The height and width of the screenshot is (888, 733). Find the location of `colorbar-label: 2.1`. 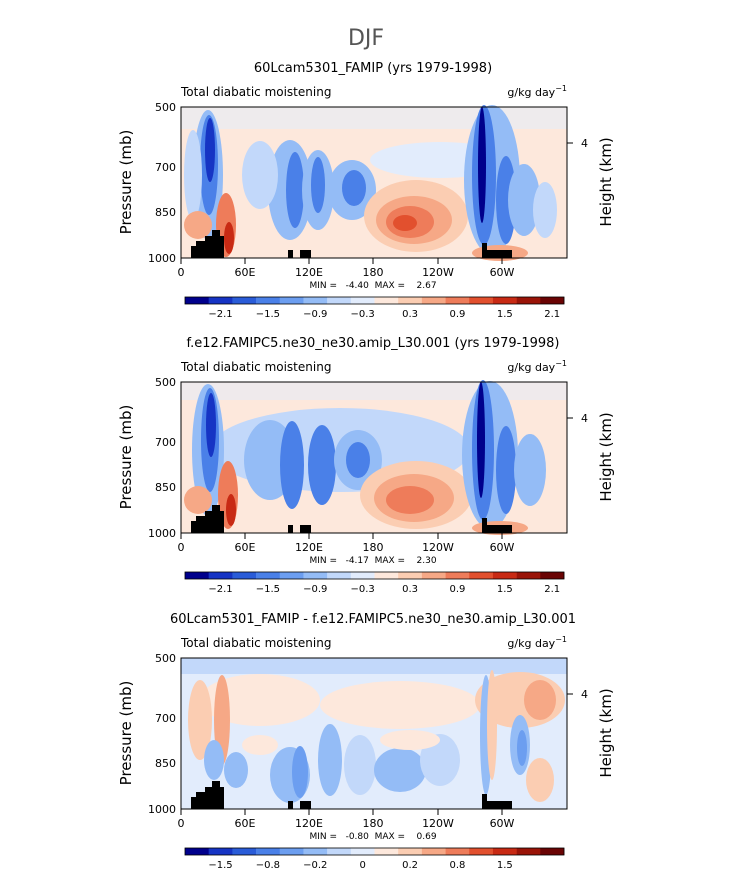

colorbar-label: 2.1 is located at coordinates (552, 589).